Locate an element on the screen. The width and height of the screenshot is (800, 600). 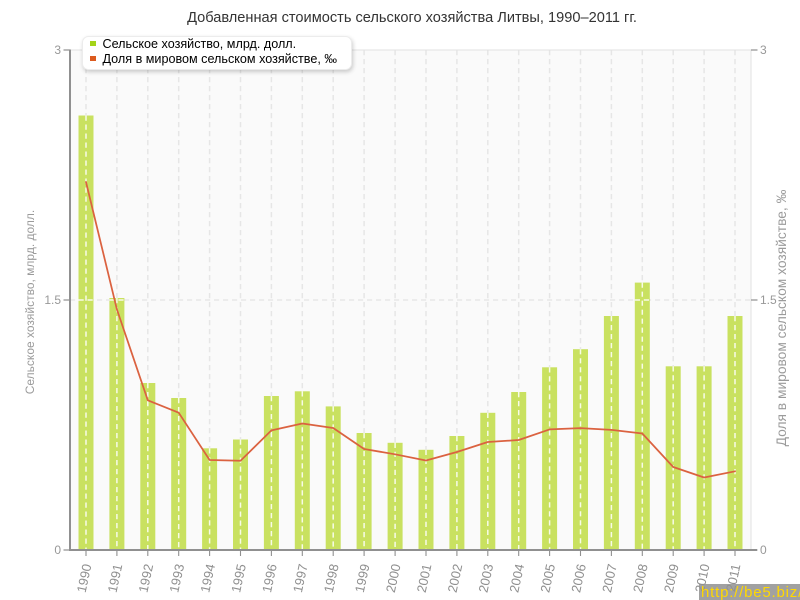
svg-text: 1999 is located at coordinates (362, 578).